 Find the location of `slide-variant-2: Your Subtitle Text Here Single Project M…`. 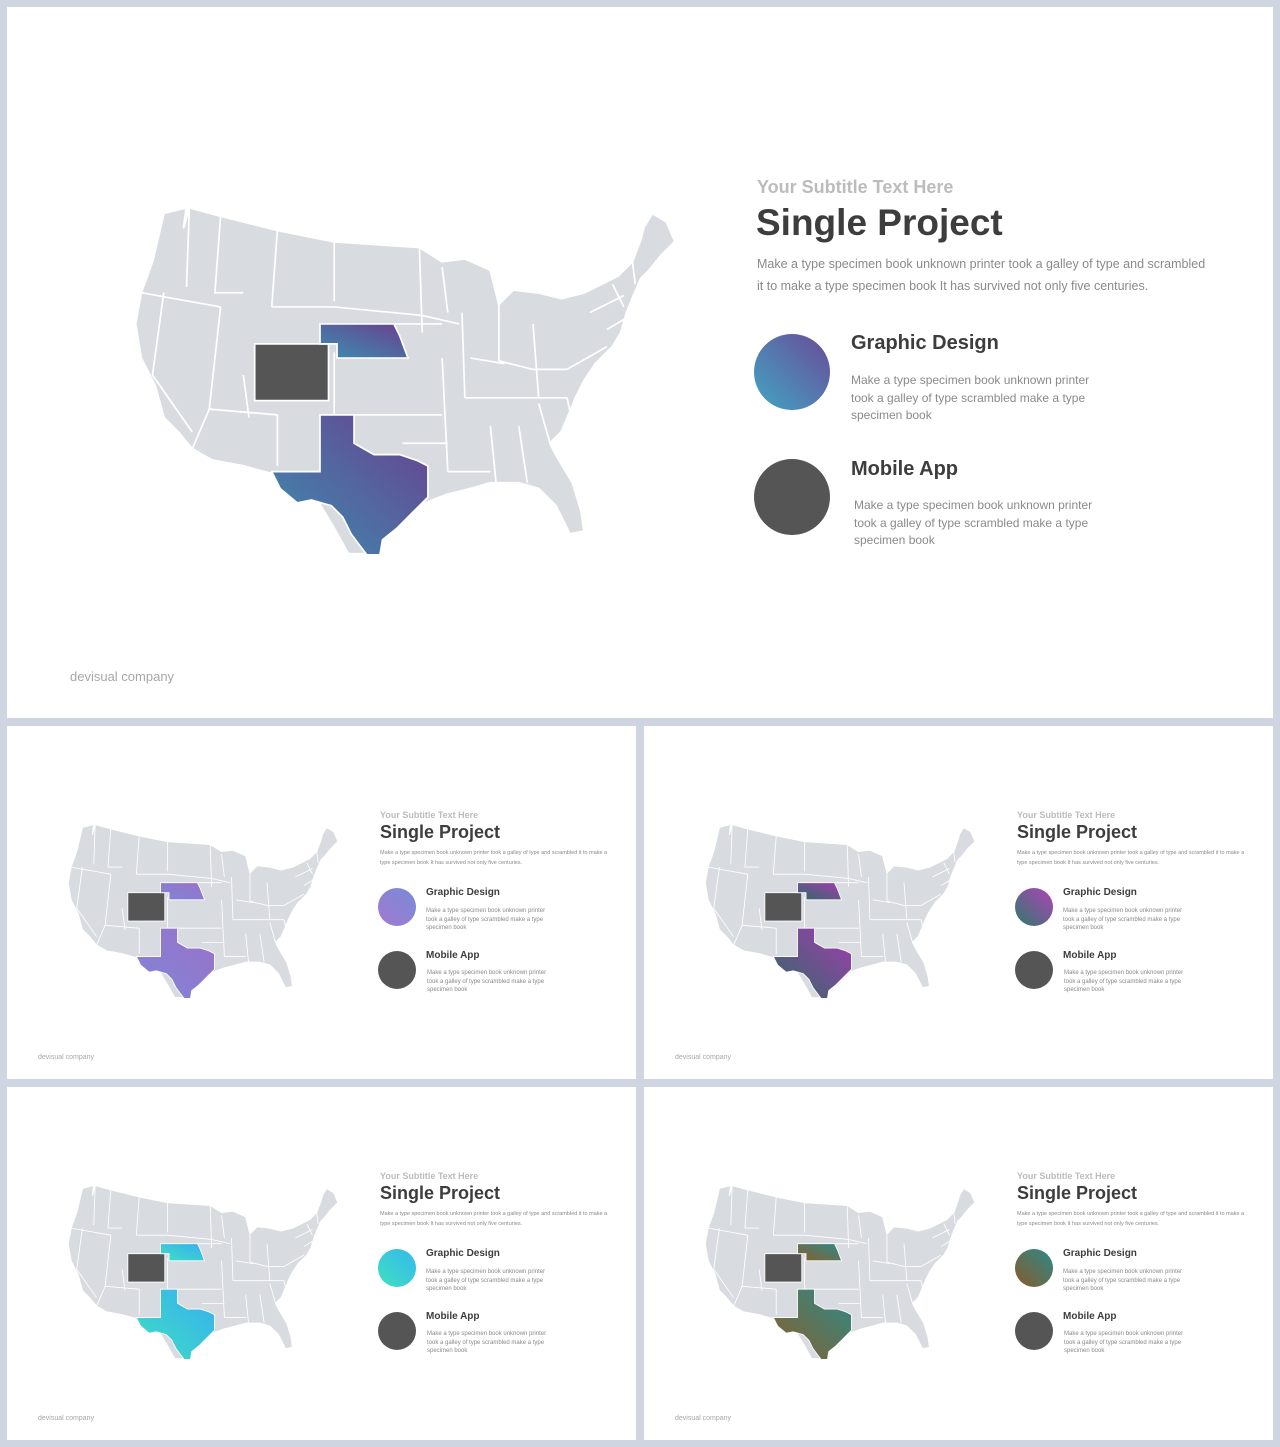

slide-variant-2: Your Subtitle Text Here Single Project M… is located at coordinates (958, 902).